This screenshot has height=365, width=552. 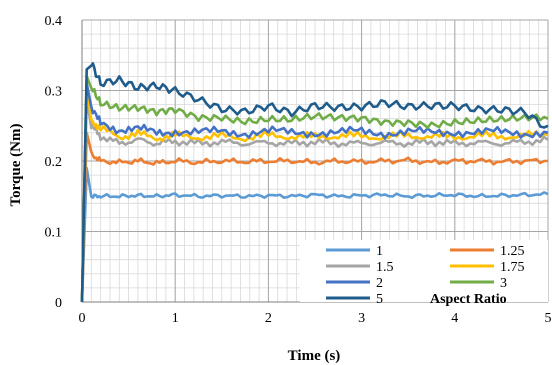 What do you see at coordinates (379, 251) in the screenshot?
I see `legend-label-1: 1` at bounding box center [379, 251].